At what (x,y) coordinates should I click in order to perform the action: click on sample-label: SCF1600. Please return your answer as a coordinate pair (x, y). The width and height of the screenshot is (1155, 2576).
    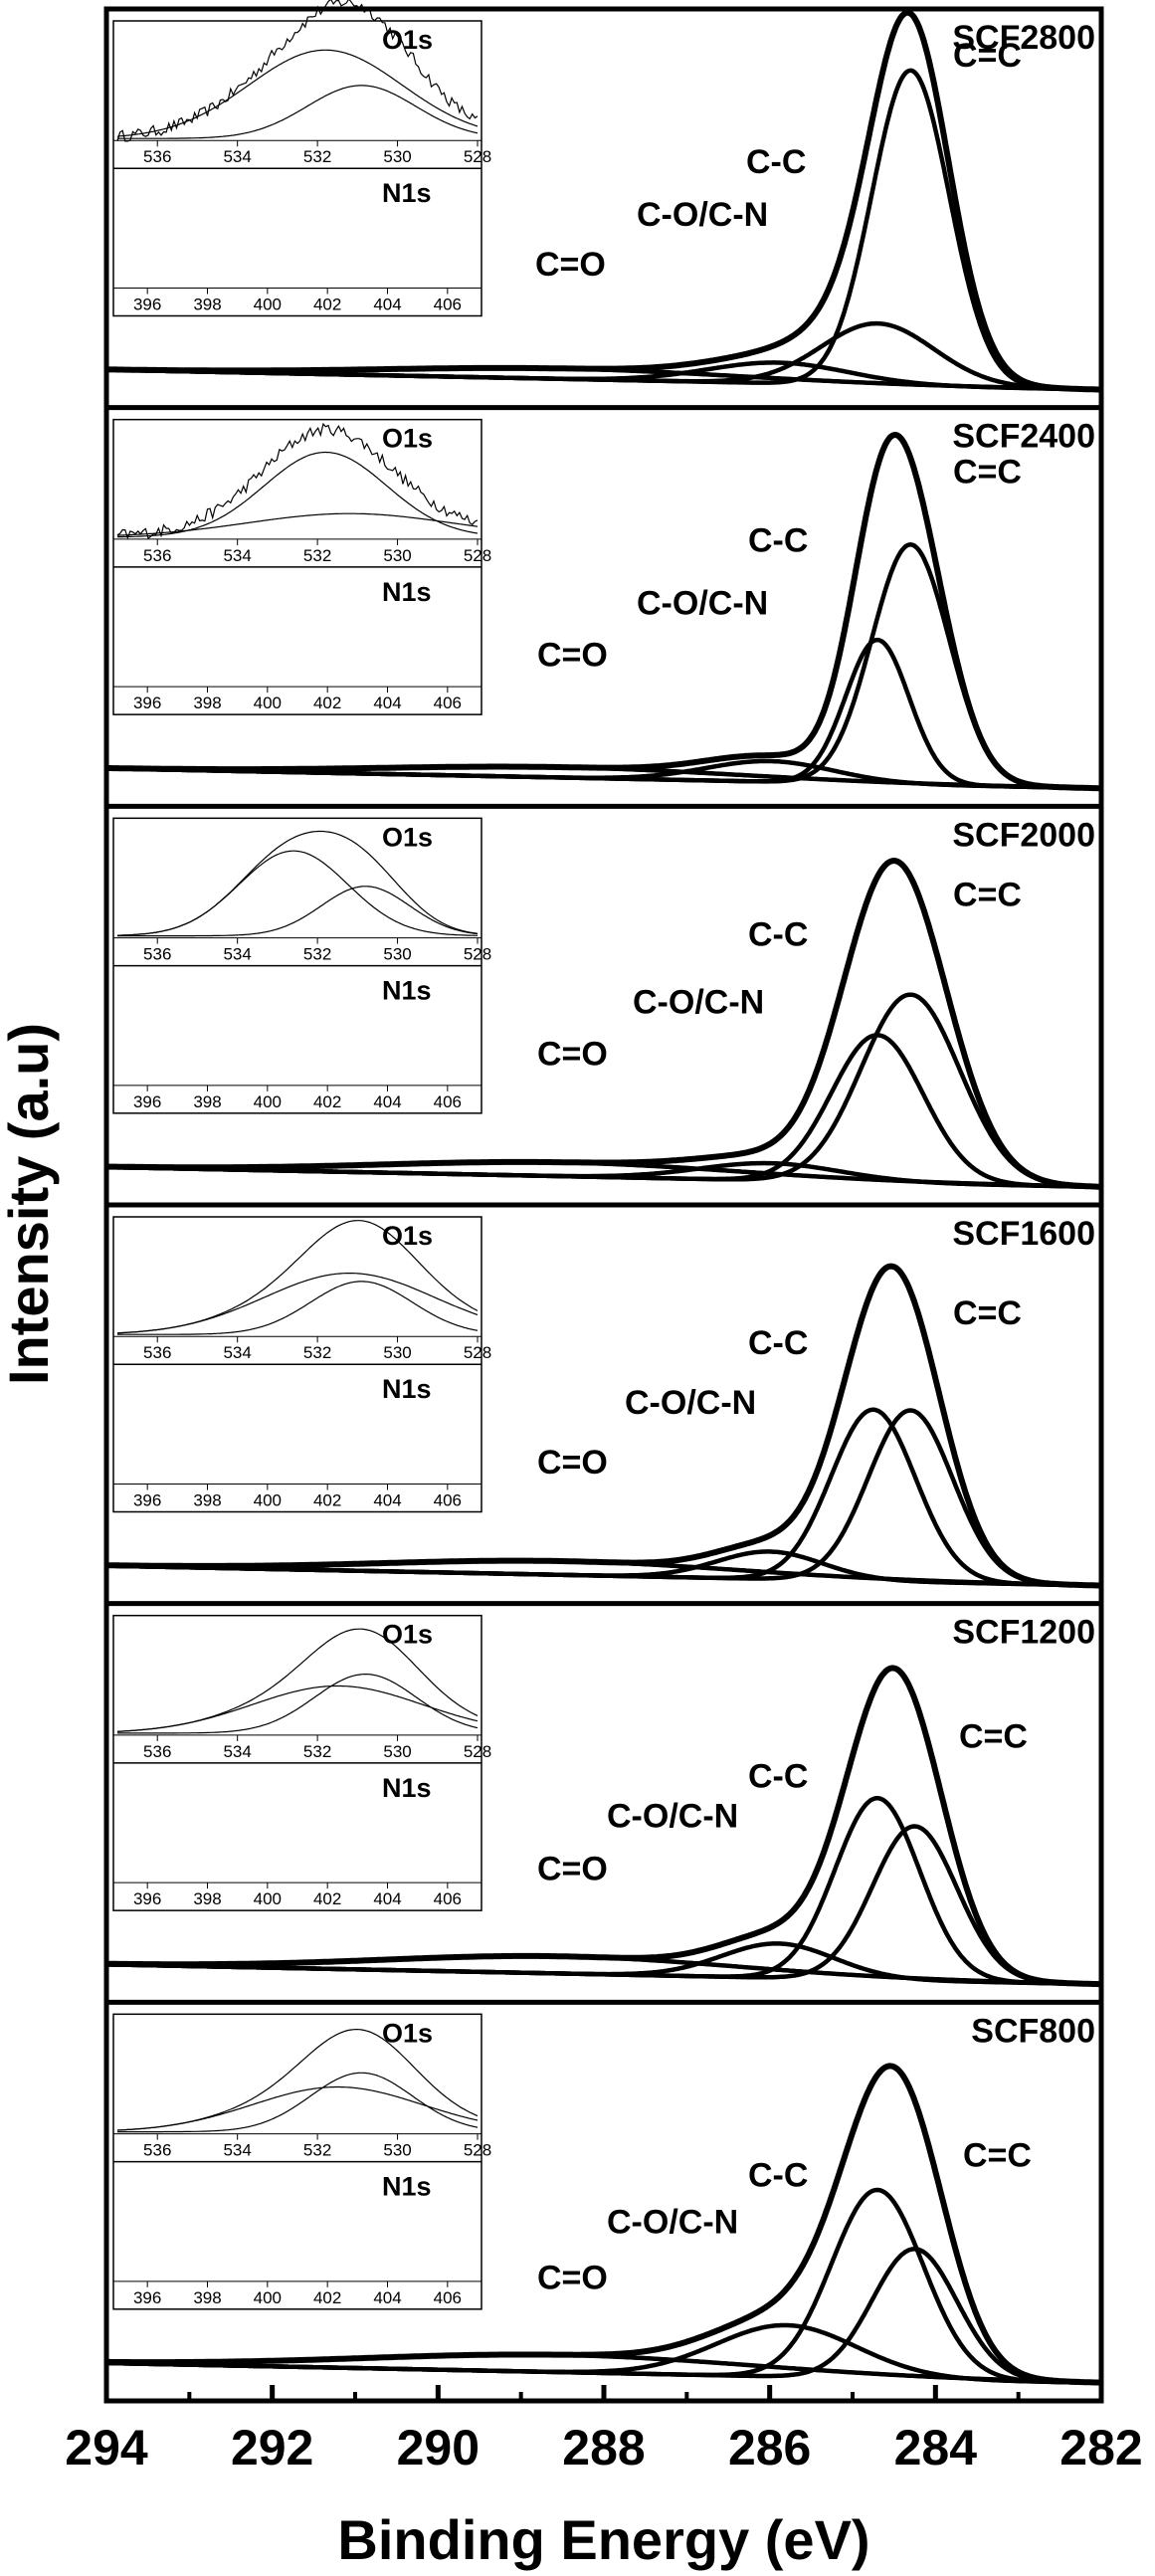
    Looking at the image, I should click on (1023, 1234).